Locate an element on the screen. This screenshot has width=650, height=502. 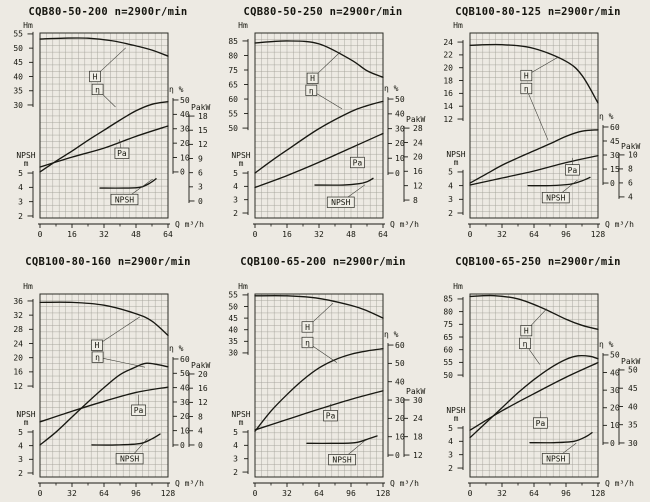
axis-text: 18 is located at coordinates (418, 436).